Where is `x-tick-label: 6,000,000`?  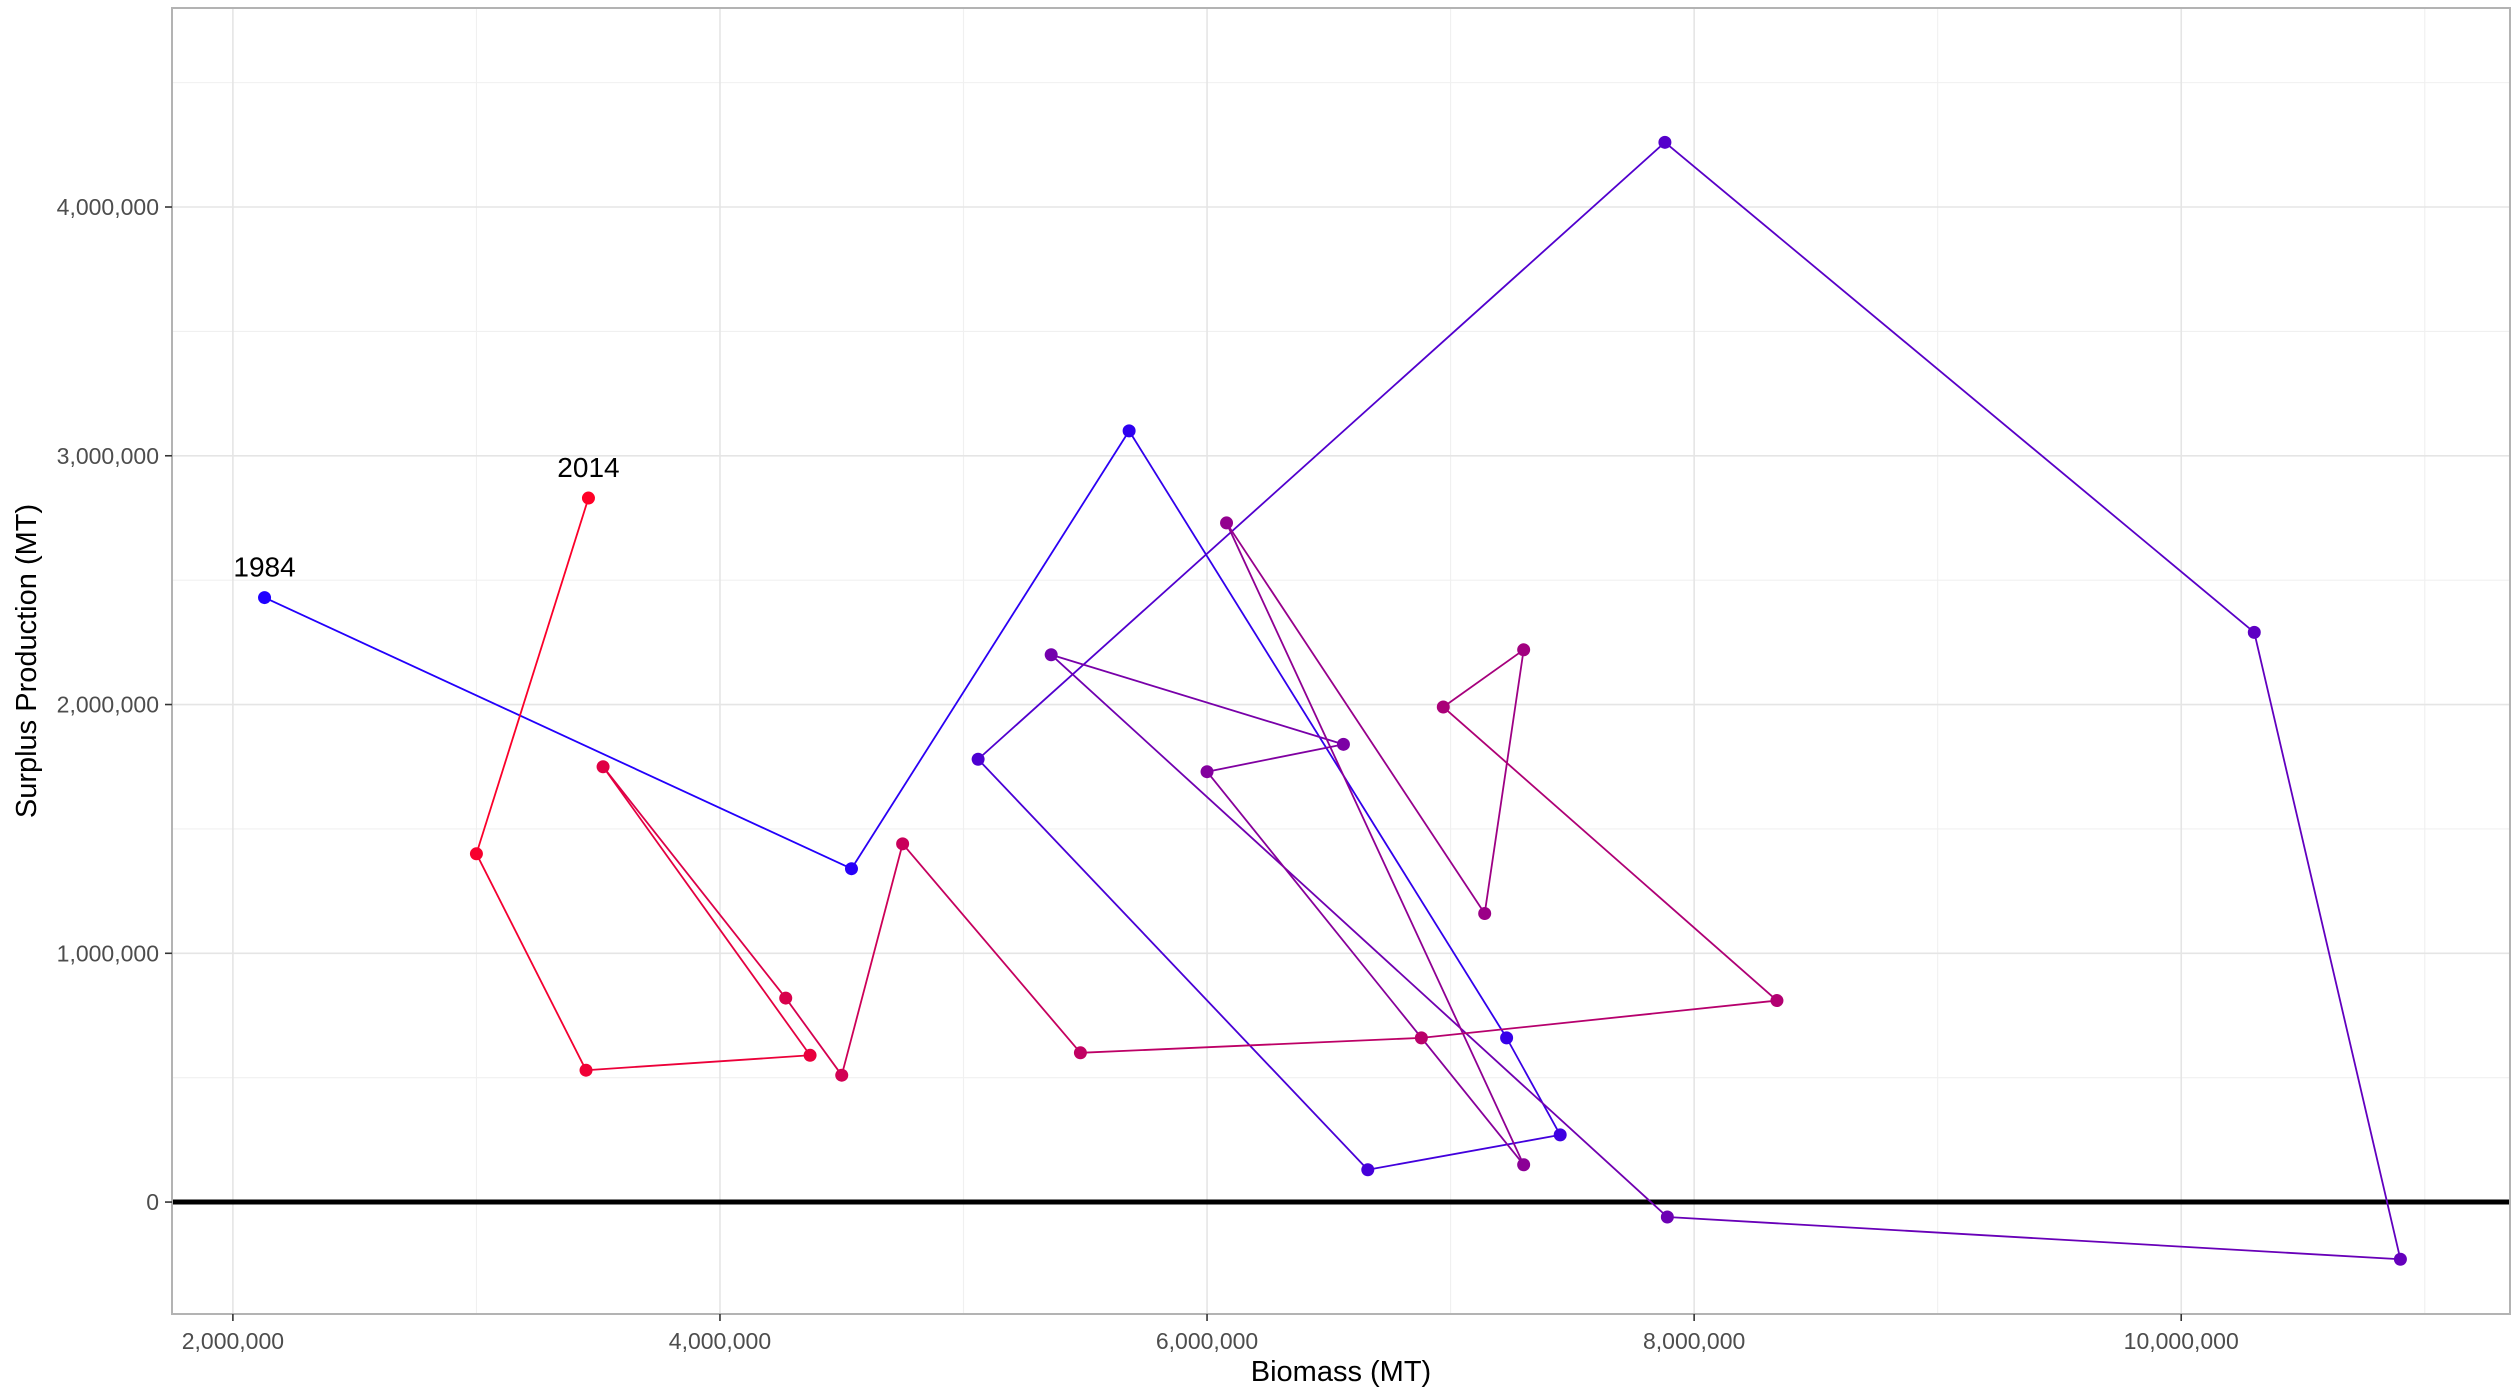
x-tick-label: 6,000,000 is located at coordinates (1207, 1341).